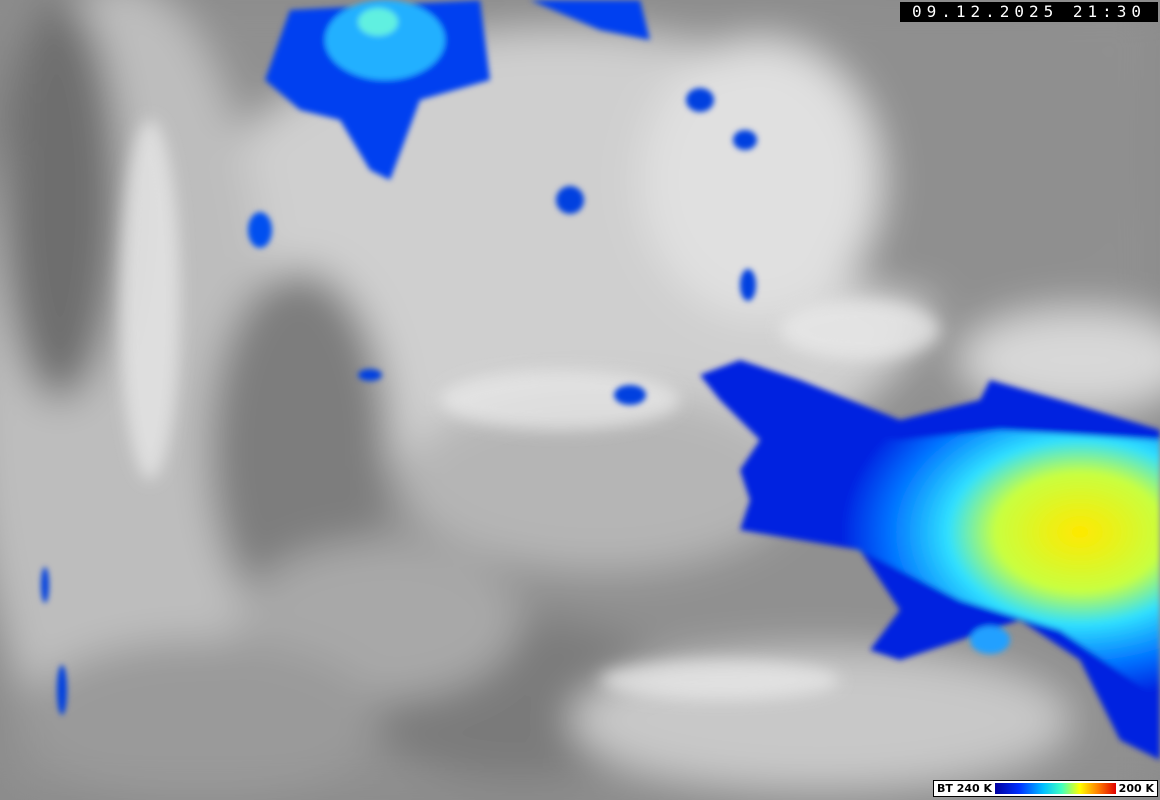 This screenshot has height=800, width=1160. I want to click on timestamp: 09.12.2025 21:30, so click(1029, 12).